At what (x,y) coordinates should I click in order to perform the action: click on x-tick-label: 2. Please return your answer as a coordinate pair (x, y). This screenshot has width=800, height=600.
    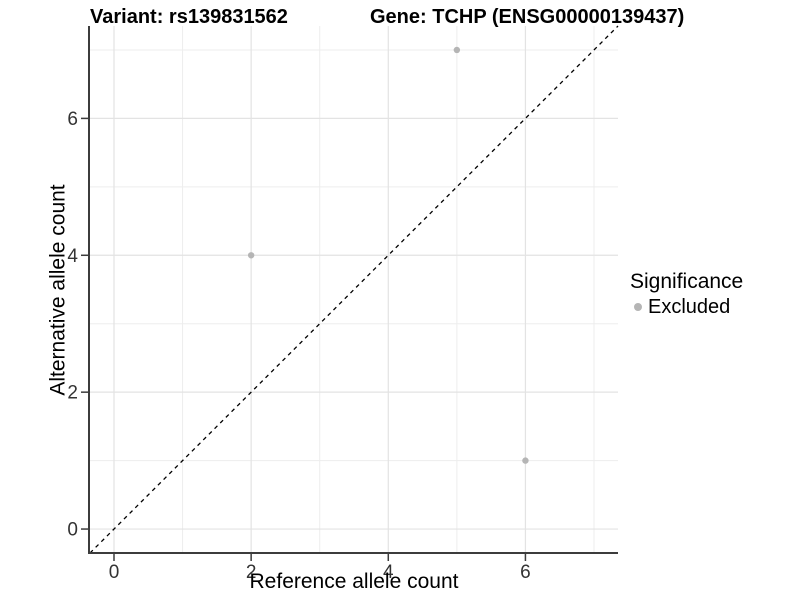
    Looking at the image, I should click on (251, 572).